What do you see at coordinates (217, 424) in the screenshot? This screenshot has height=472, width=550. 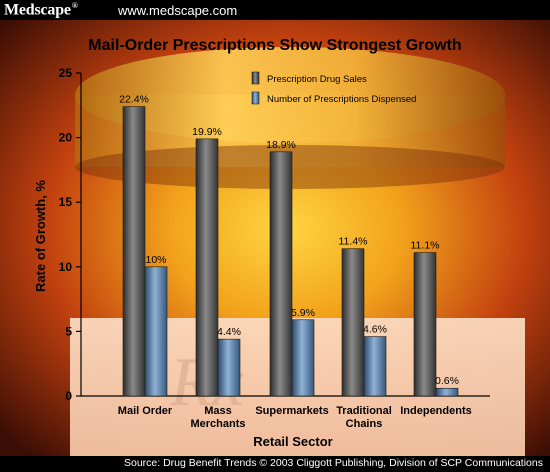 I see `x-tick-label: Merchants` at bounding box center [217, 424].